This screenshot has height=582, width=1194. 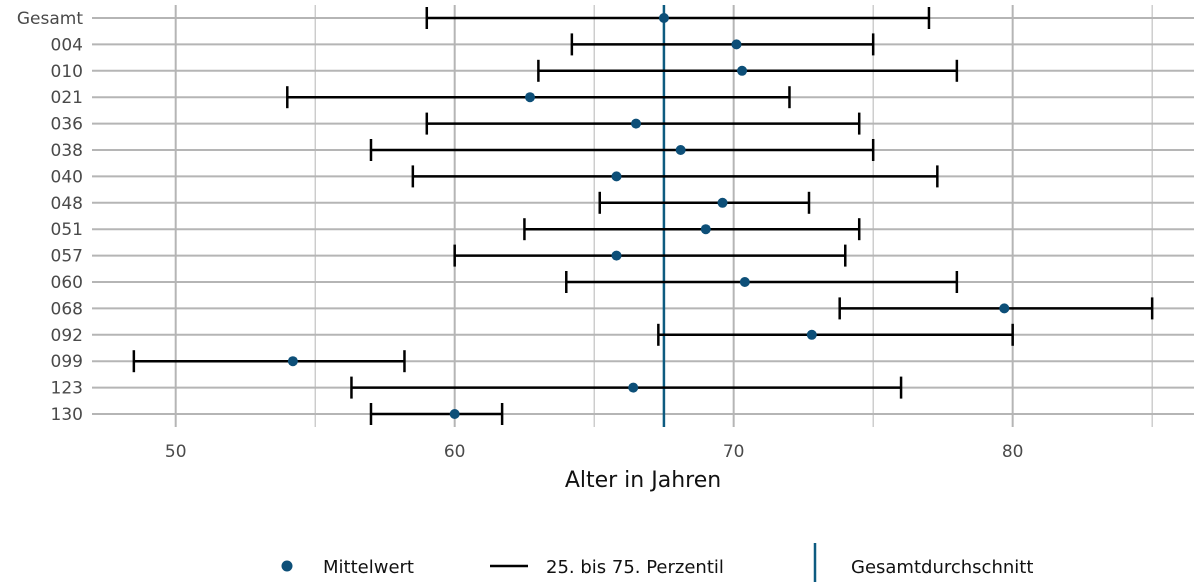 I want to click on y-tick-label: 123, so click(x=67, y=389).